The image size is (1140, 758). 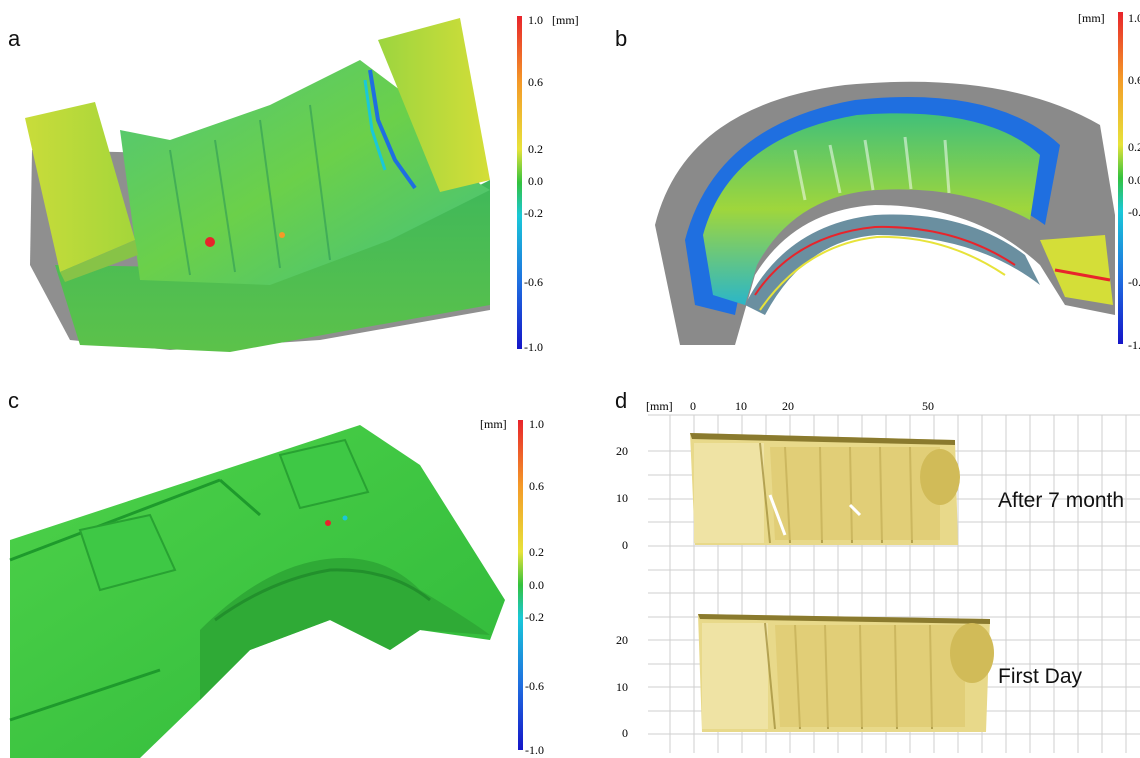 What do you see at coordinates (1061, 500) in the screenshot?
I see `panel-d-caption-after: After 7 month` at bounding box center [1061, 500].